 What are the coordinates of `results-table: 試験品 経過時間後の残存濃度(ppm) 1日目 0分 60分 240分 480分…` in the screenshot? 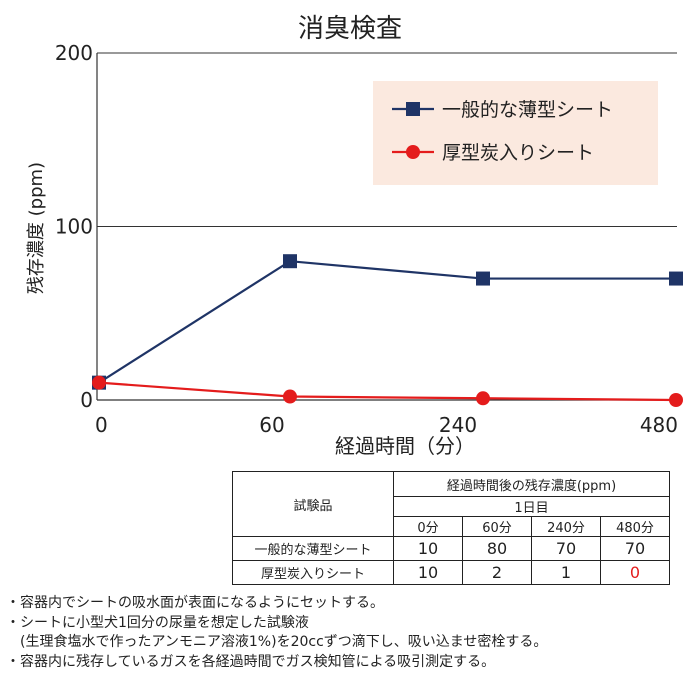 It's located at (451, 528).